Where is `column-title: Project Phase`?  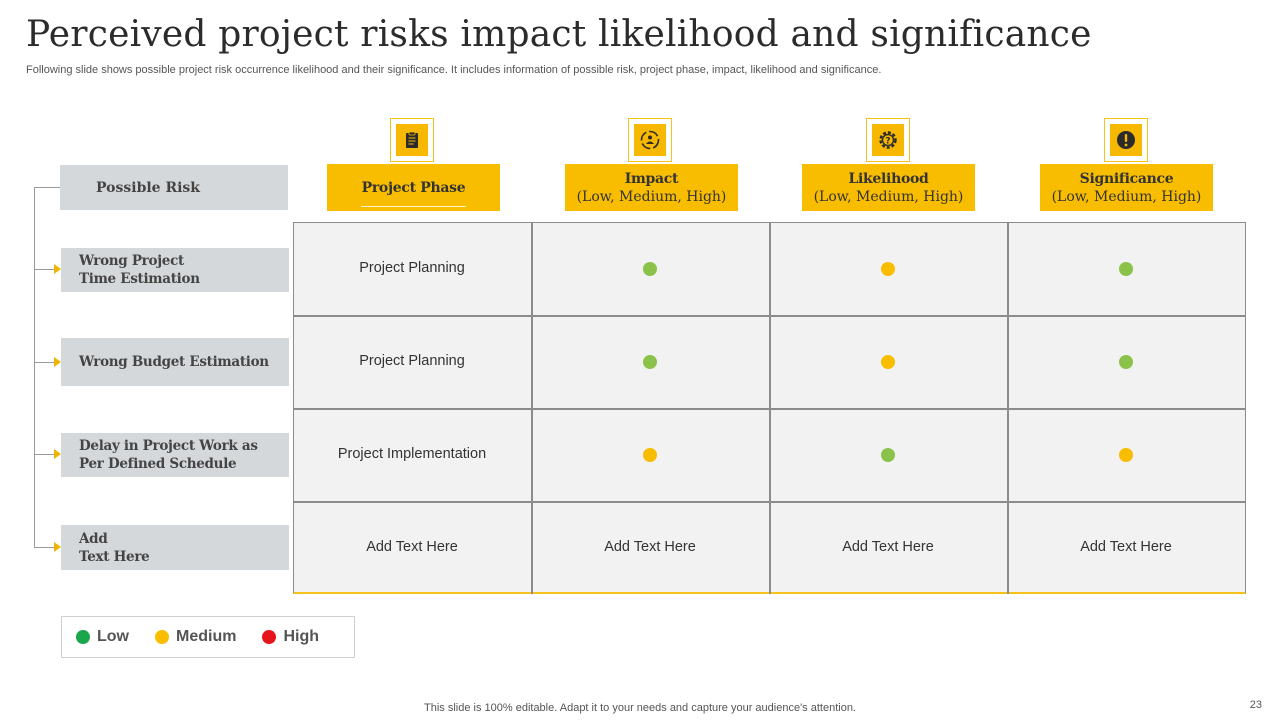
column-title: Project Phase is located at coordinates (413, 187).